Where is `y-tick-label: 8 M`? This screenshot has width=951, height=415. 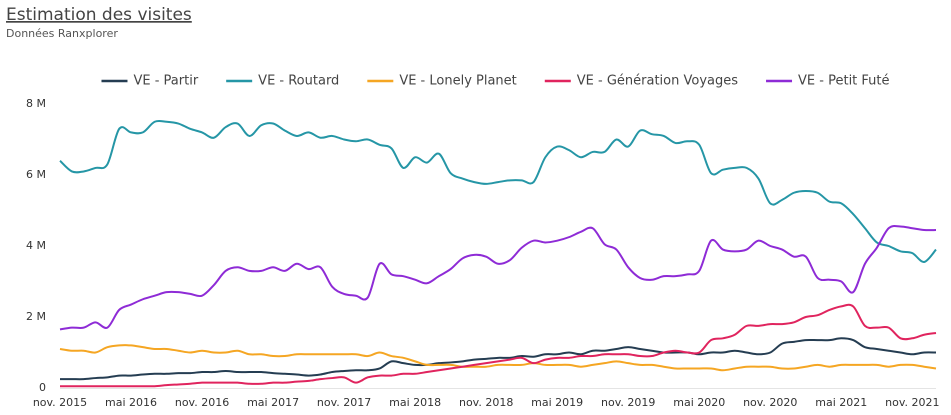 y-tick-label: 8 M is located at coordinates (36, 103).